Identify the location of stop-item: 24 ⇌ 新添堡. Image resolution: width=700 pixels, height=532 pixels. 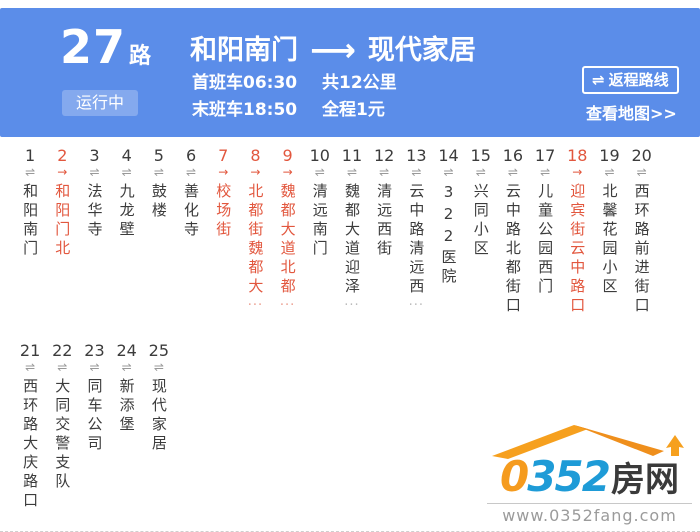
(127, 426).